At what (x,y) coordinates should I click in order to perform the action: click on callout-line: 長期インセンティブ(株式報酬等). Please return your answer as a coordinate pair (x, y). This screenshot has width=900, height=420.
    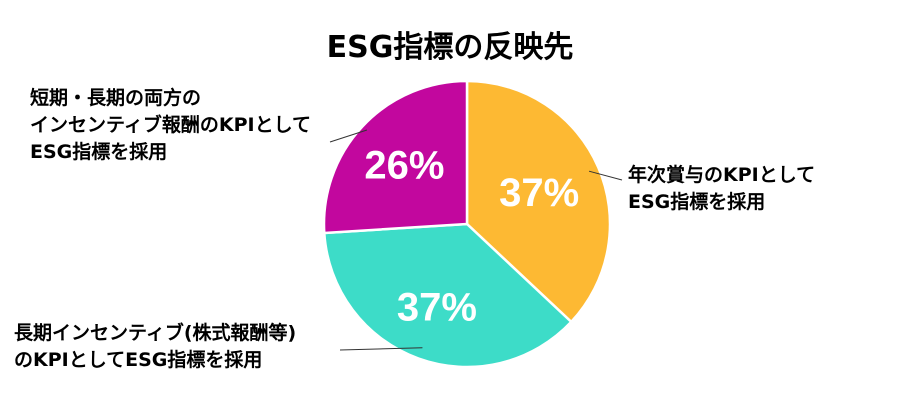
    Looking at the image, I should click on (155, 333).